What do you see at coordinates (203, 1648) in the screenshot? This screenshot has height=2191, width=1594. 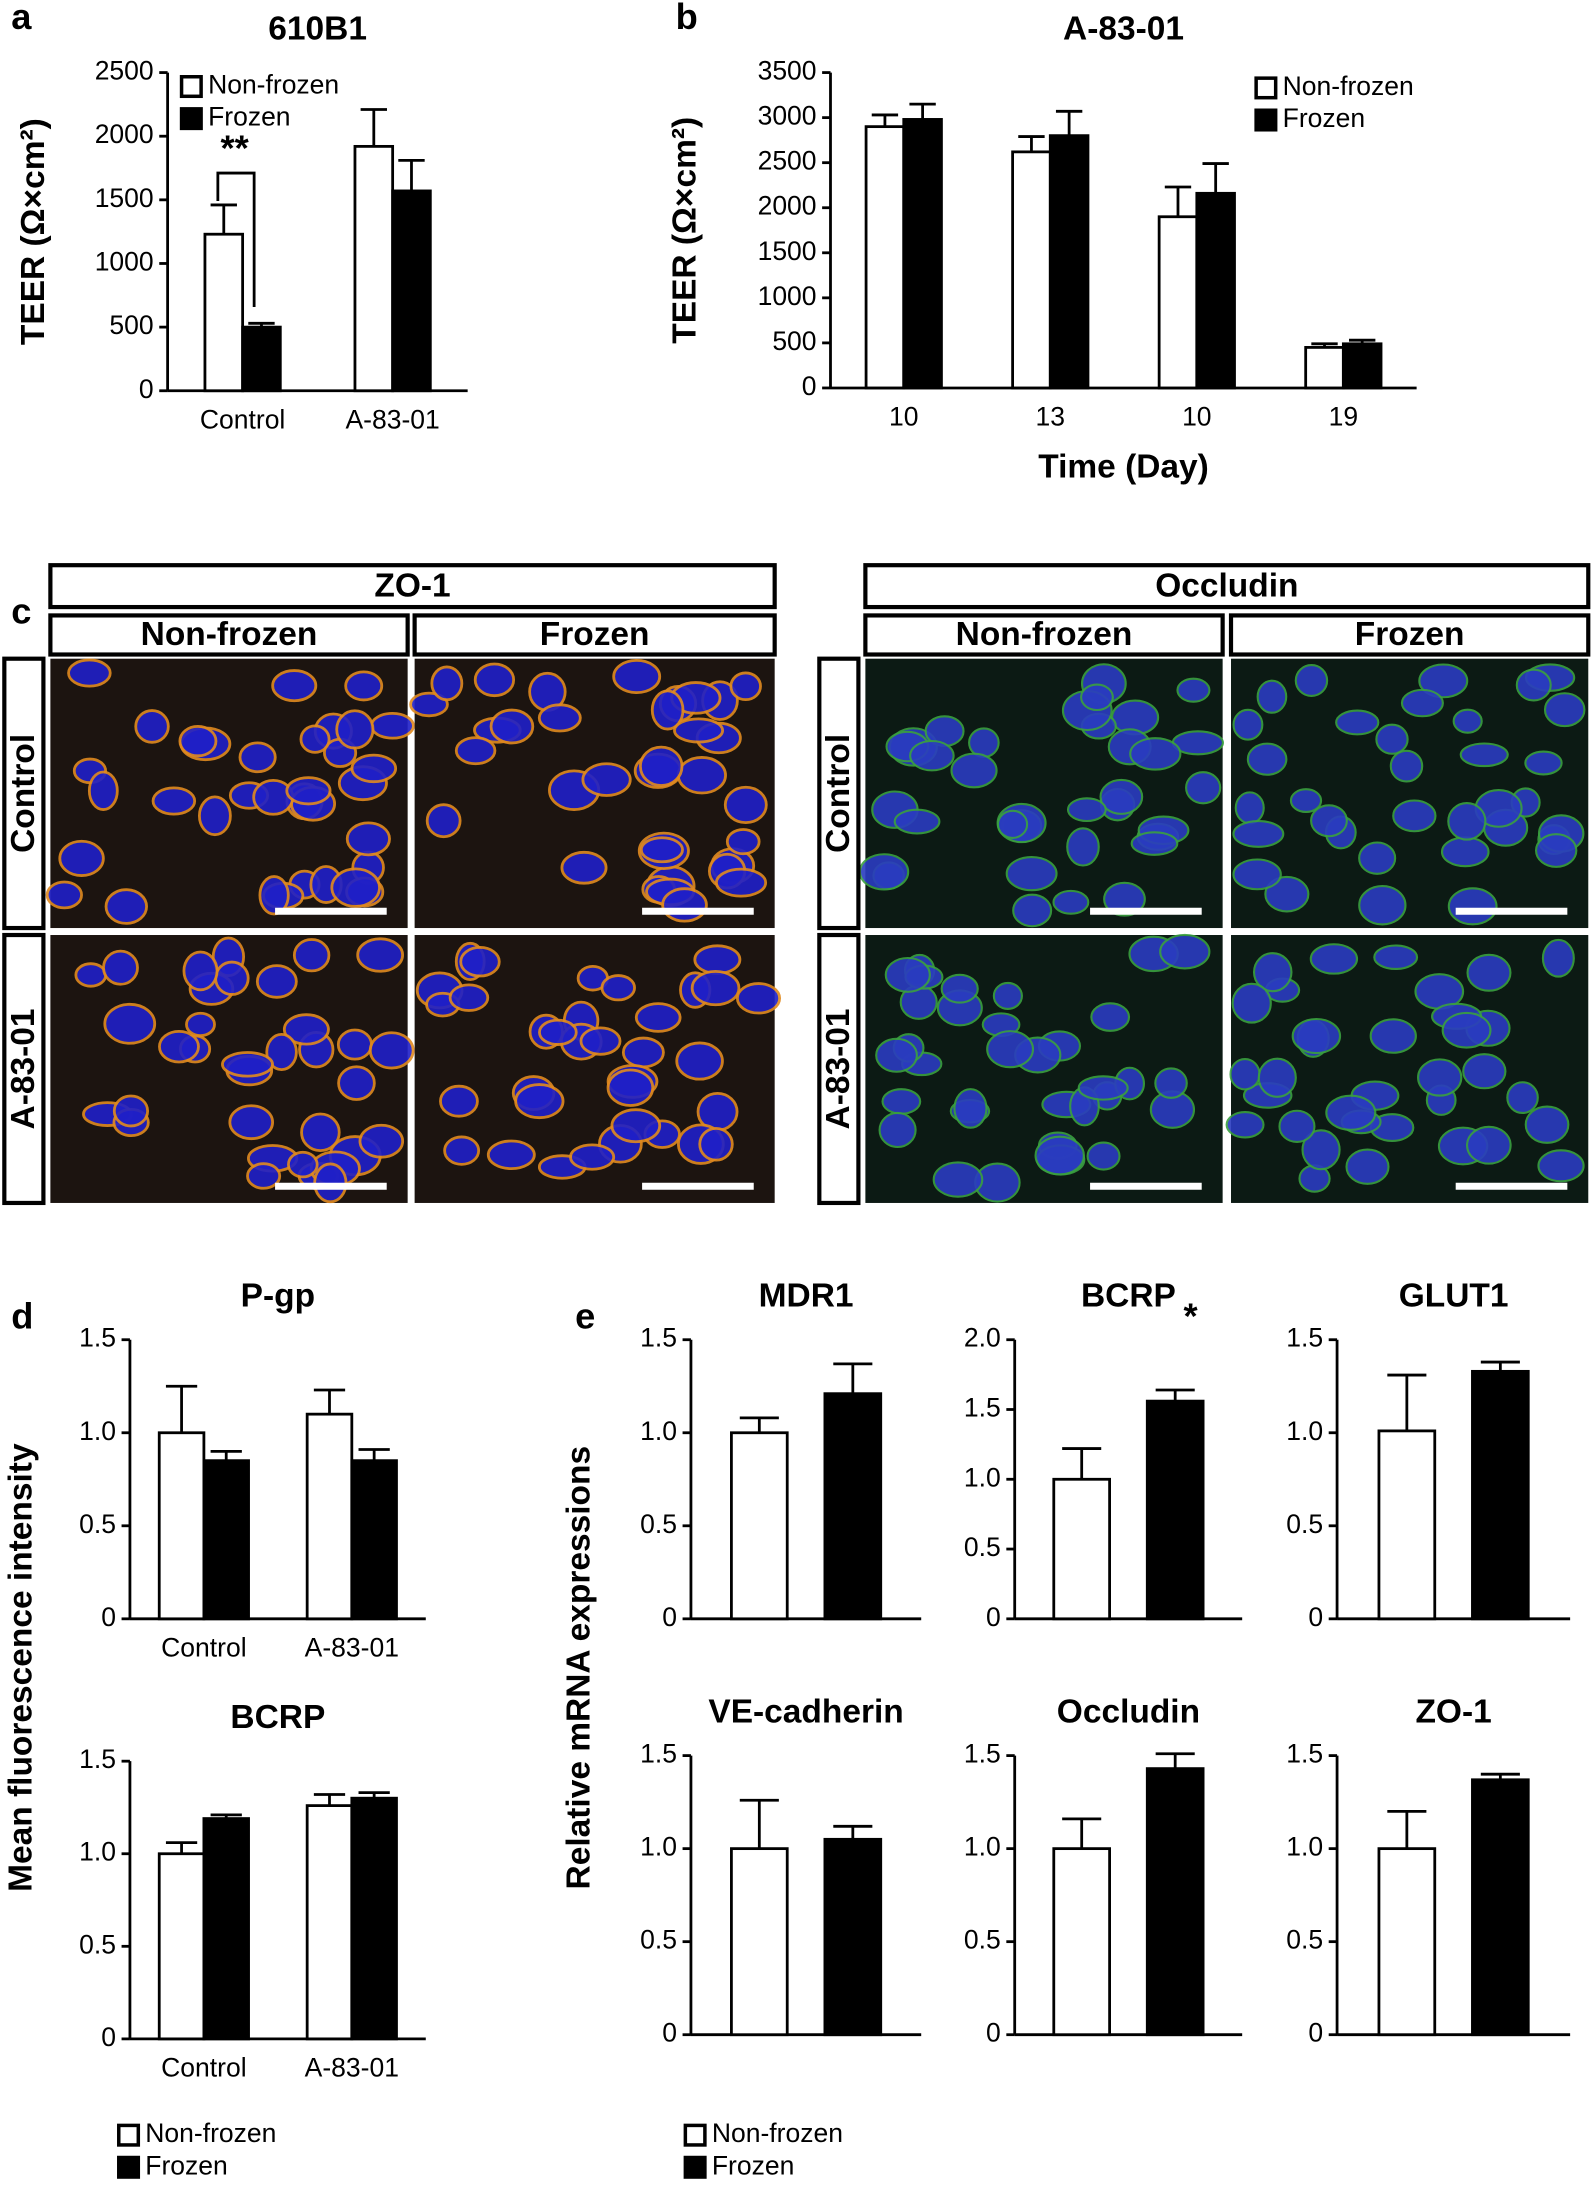 I see `x-tick-label: Control` at bounding box center [203, 1648].